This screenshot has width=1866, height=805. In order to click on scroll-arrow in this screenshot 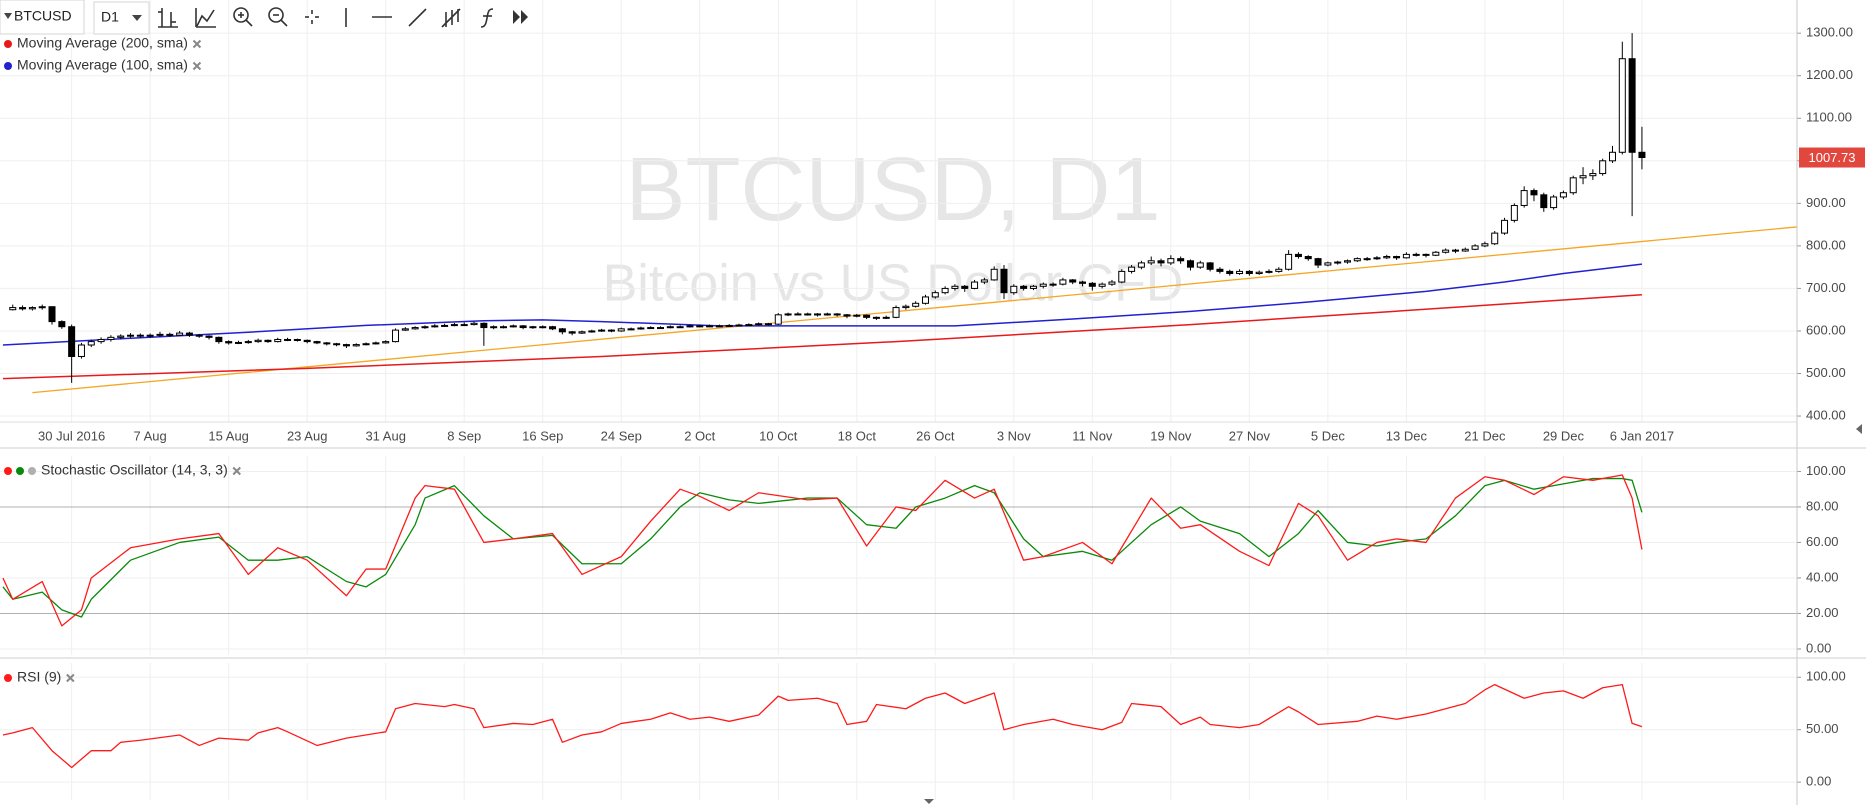, I will do `click(1859, 429)`.